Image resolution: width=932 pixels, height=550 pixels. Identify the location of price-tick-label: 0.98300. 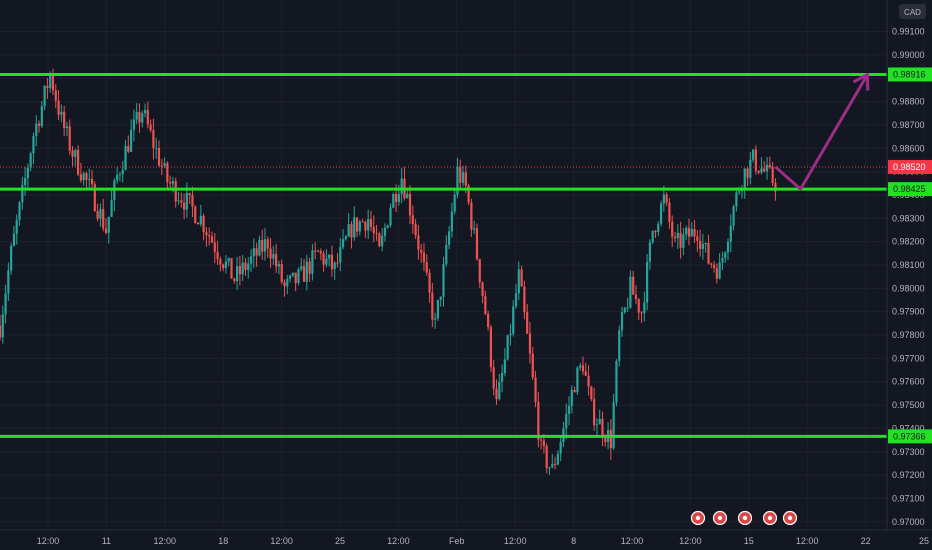
(908, 218).